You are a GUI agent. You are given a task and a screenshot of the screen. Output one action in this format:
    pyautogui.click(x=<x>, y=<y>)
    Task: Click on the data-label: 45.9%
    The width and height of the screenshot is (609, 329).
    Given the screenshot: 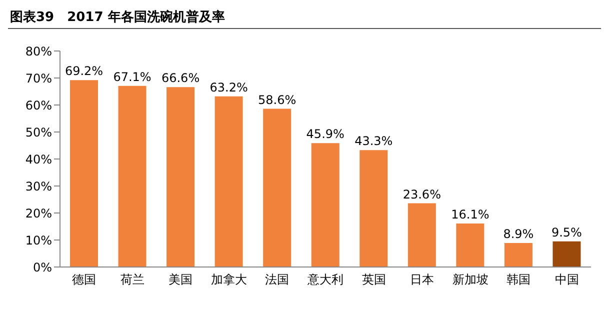 What is the action you would take?
    pyautogui.click(x=325, y=134)
    